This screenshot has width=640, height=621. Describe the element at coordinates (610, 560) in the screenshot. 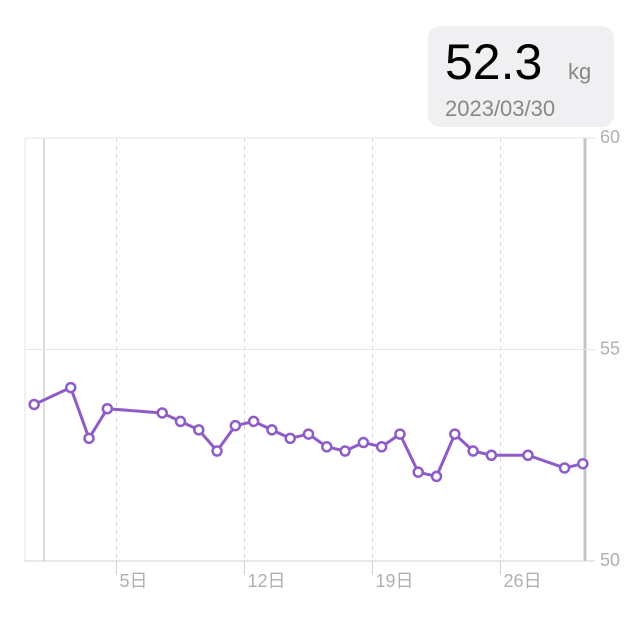

I see `y-tick-label: 50` at that location.